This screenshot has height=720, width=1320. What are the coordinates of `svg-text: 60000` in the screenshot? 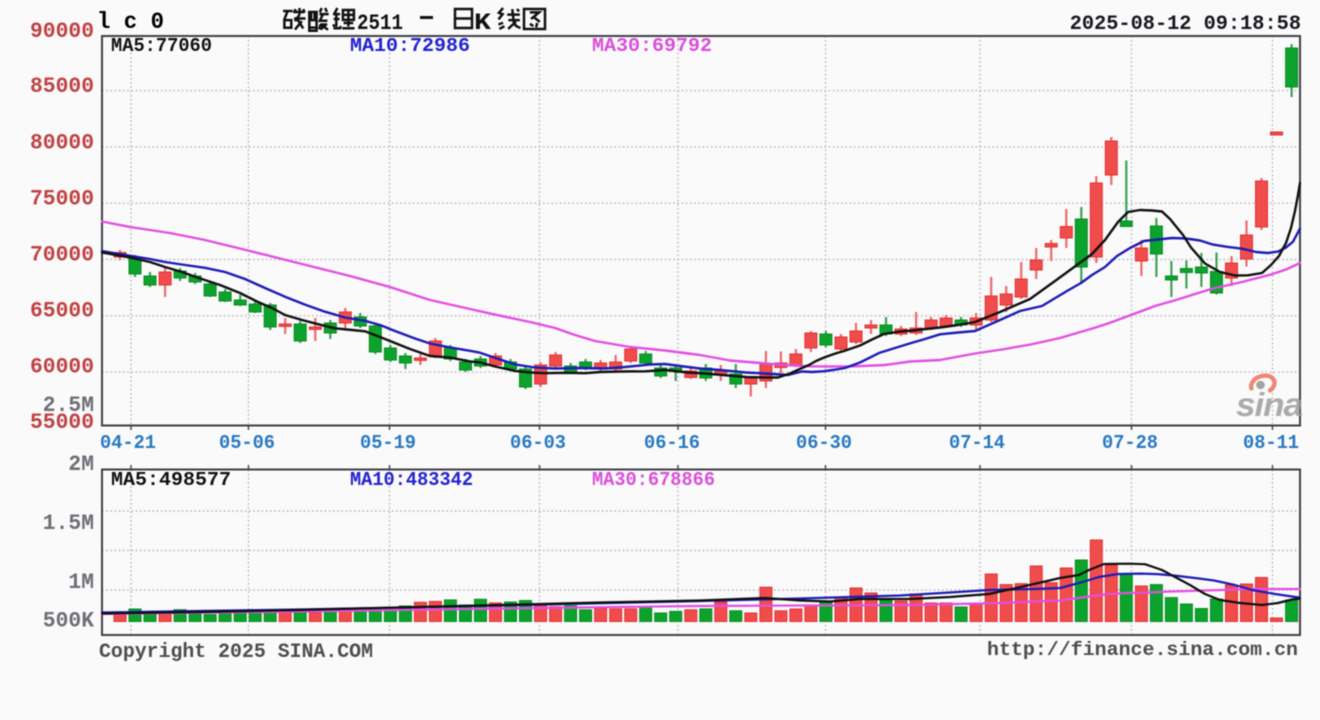 It's located at (62, 367).